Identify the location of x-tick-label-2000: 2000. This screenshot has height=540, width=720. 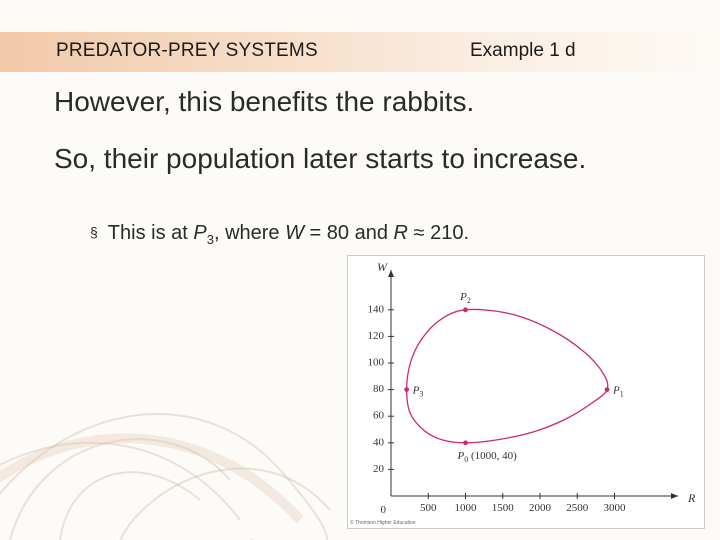
(540, 508).